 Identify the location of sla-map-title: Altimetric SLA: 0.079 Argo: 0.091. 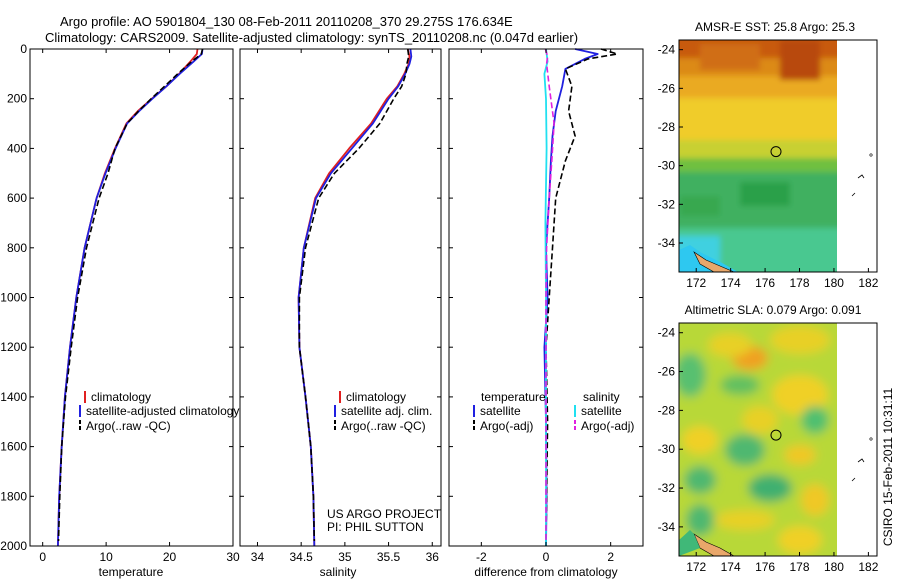
(773, 310).